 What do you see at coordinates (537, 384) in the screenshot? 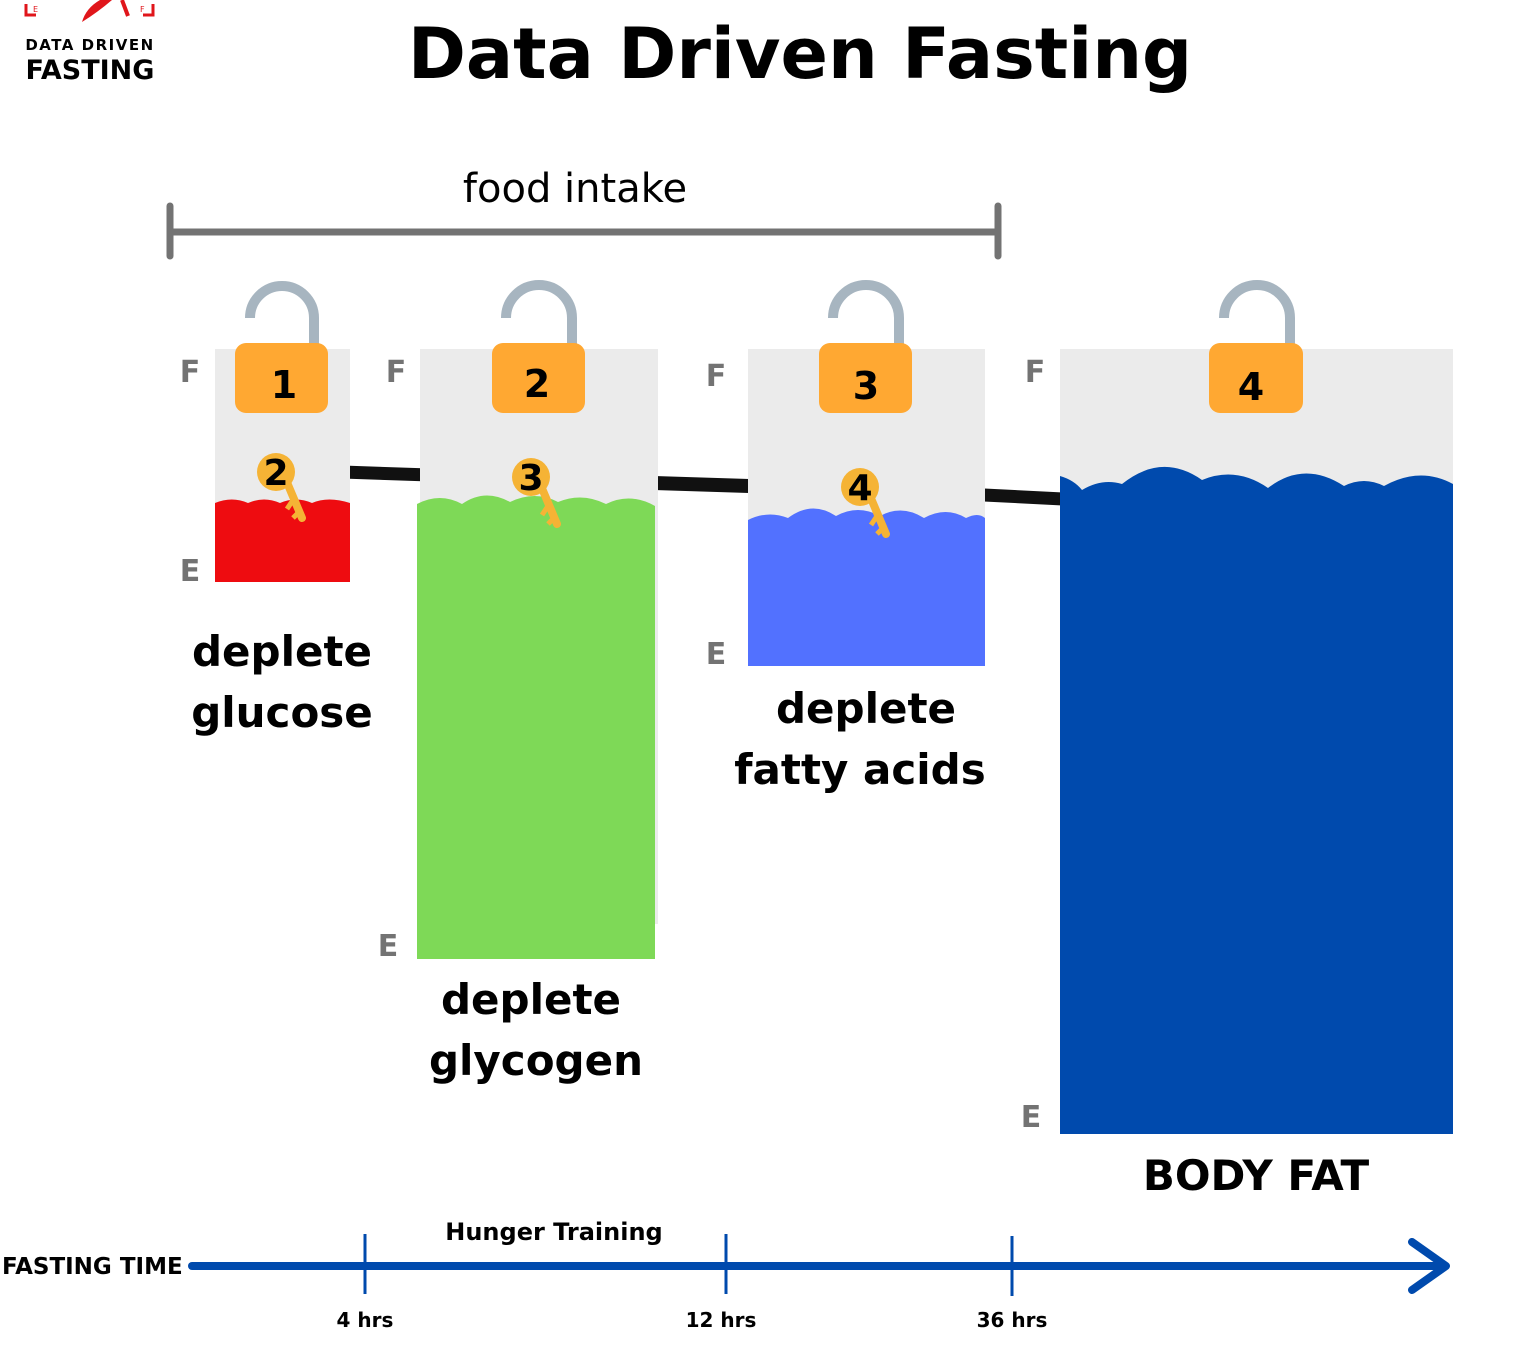
I see `lock-number: 2` at bounding box center [537, 384].